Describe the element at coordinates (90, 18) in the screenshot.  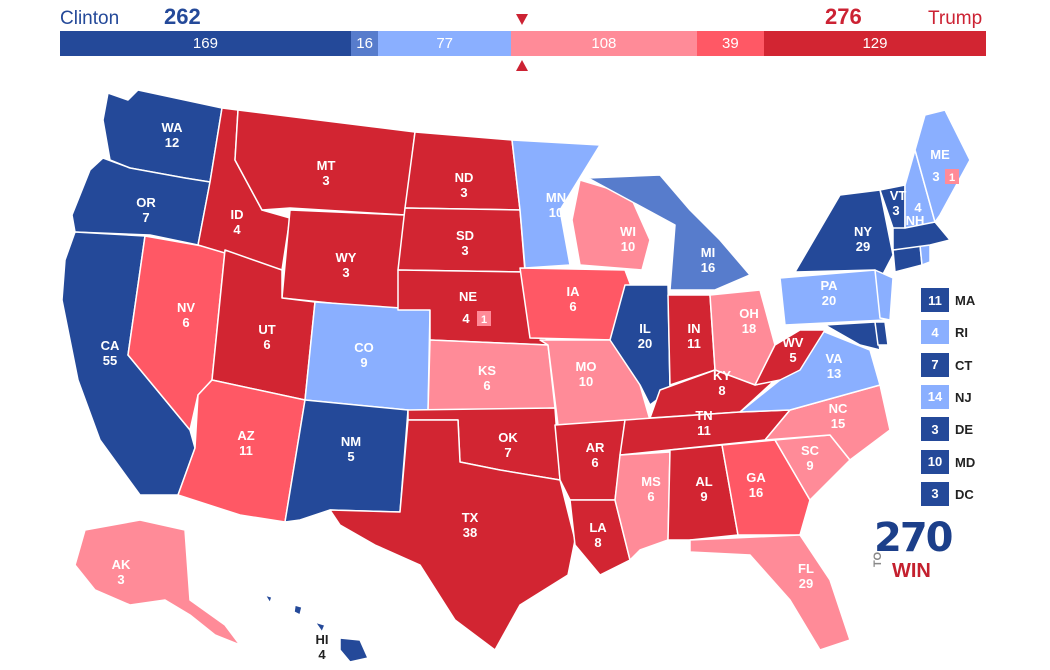
I see `left-candidate-name: Clinton` at that location.